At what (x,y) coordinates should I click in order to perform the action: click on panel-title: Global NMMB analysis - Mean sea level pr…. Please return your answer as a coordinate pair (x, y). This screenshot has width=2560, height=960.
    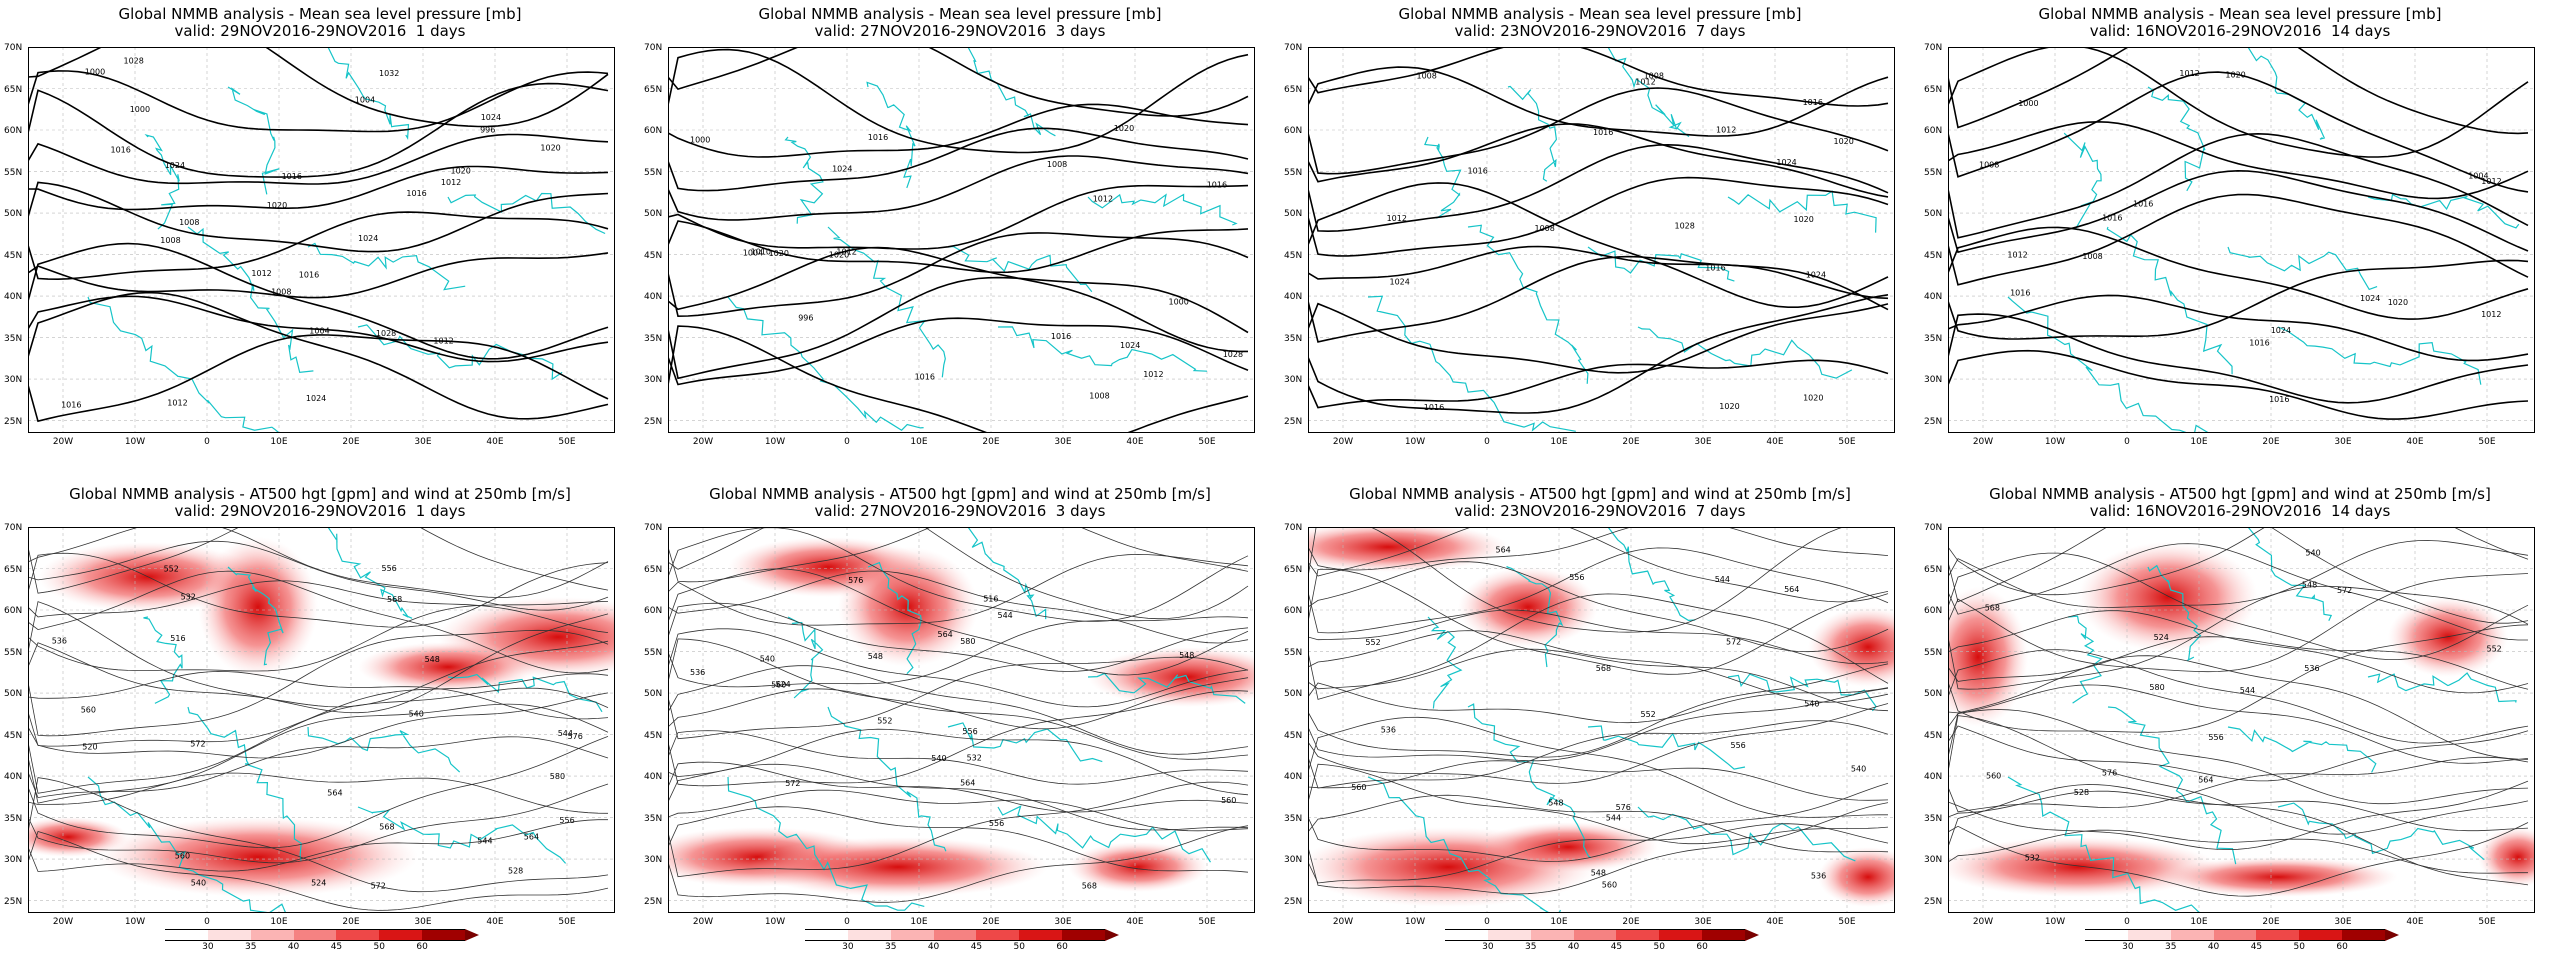
    Looking at the image, I should click on (960, 14).